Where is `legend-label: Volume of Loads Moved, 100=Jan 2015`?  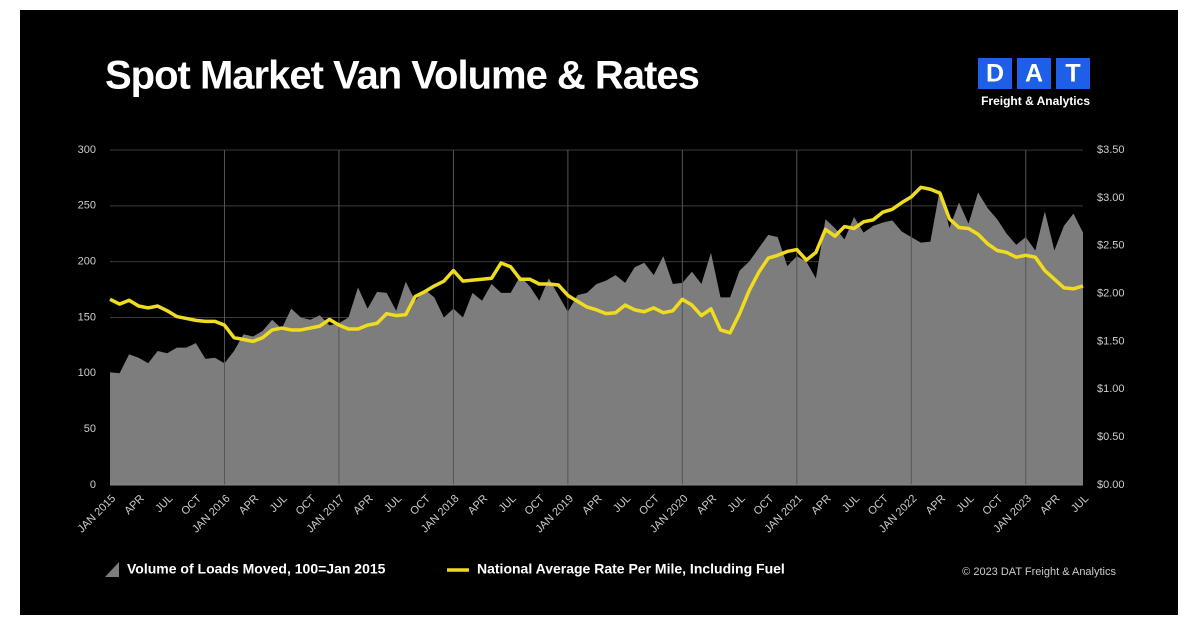
legend-label: Volume of Loads Moved, 100=Jan 2015 is located at coordinates (256, 569).